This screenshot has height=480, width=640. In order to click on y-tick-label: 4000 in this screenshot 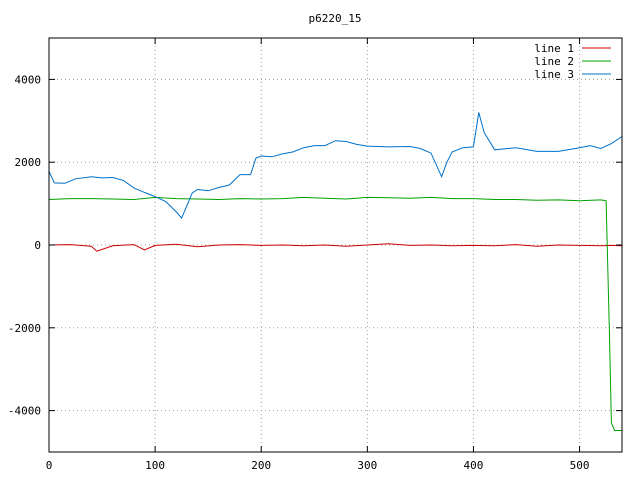, I will do `click(28, 79)`.